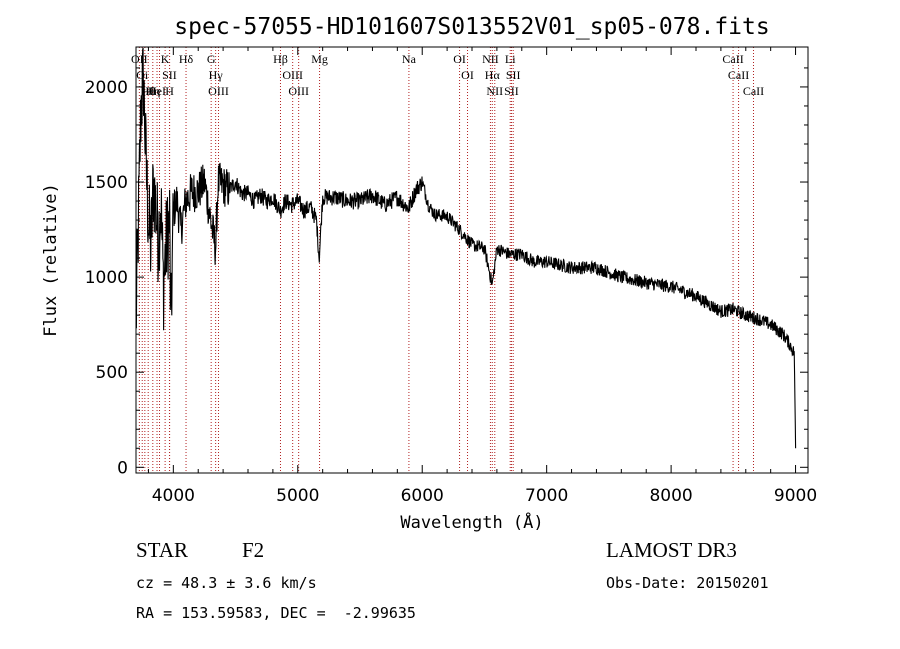 The image size is (900, 649). Describe the element at coordinates (687, 583) in the screenshot. I see `observation-date: Obs-Date: 20150201` at that location.